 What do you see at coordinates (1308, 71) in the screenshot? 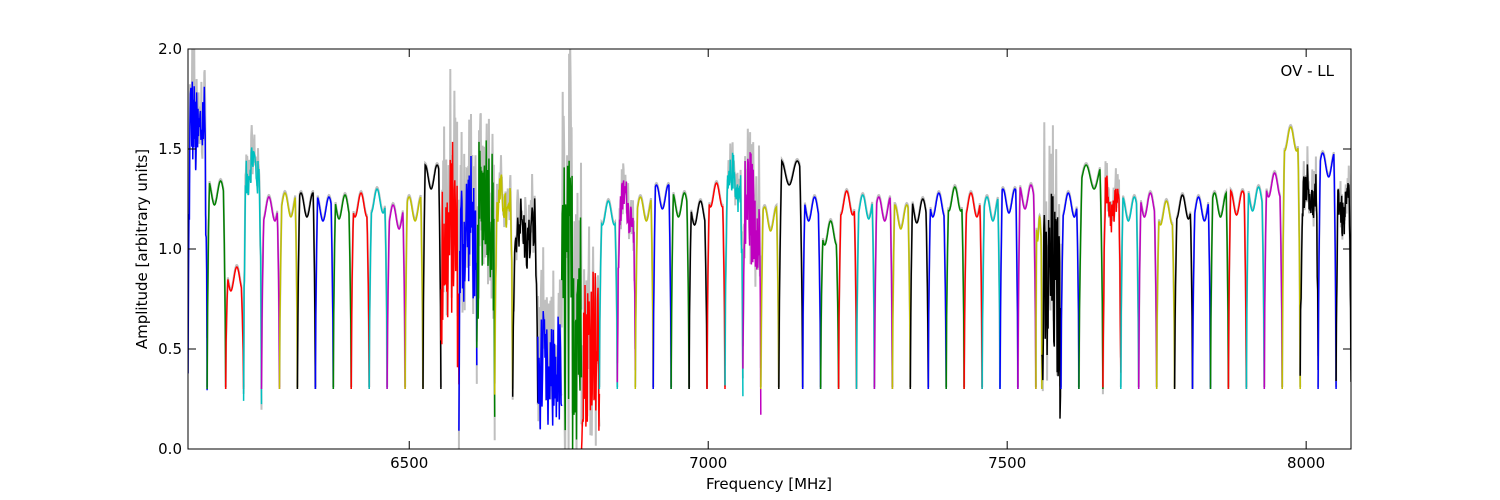
I see `polarization-annotation: OV - LL` at bounding box center [1308, 71].